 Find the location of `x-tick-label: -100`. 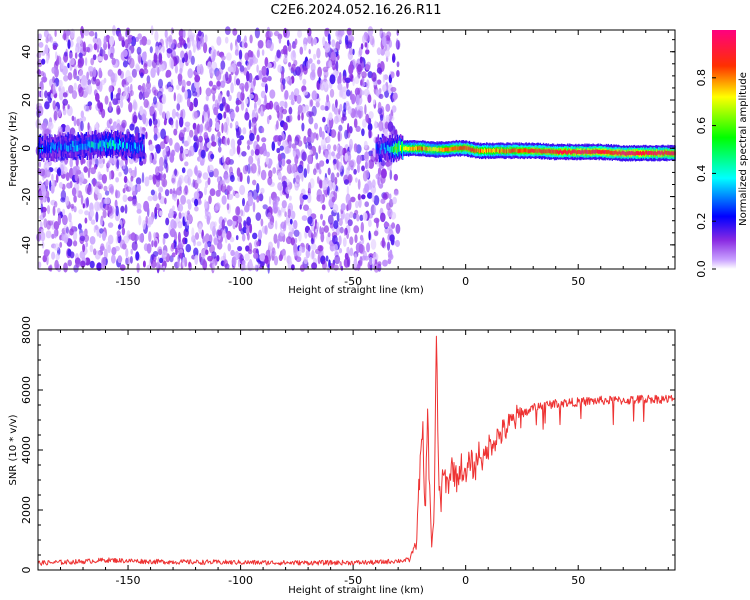

x-tick-label: -100 is located at coordinates (240, 580).